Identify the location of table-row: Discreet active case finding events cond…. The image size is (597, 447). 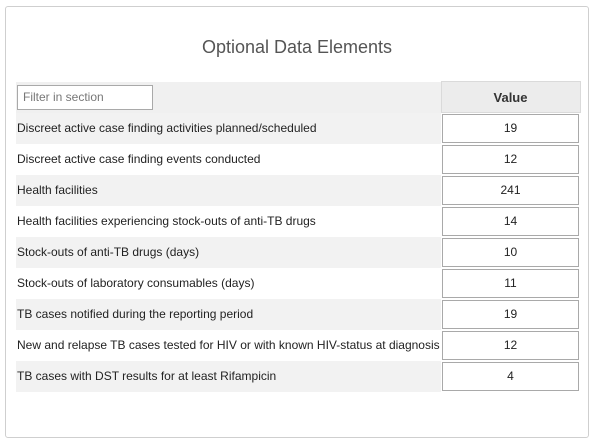
(298, 159).